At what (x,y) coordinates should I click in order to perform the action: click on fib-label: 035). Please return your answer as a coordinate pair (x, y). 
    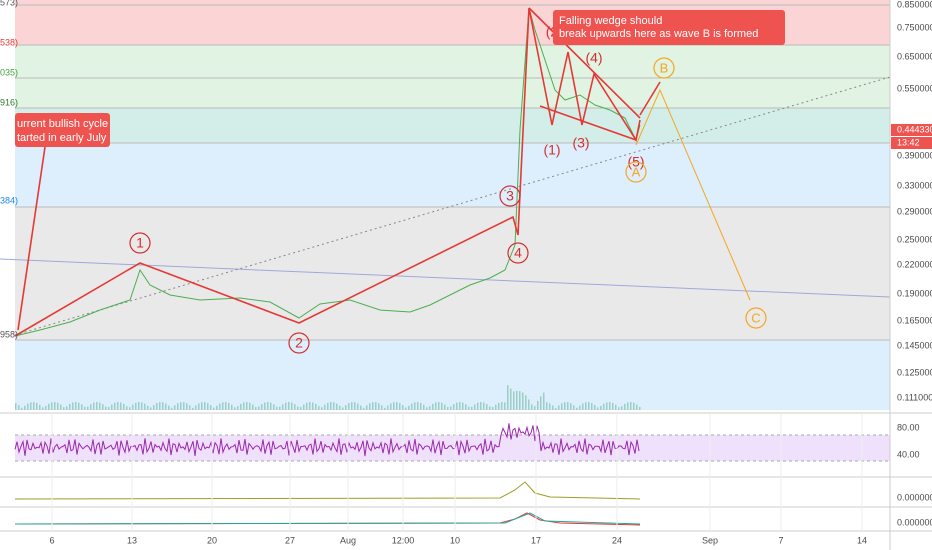
    Looking at the image, I should click on (9, 72).